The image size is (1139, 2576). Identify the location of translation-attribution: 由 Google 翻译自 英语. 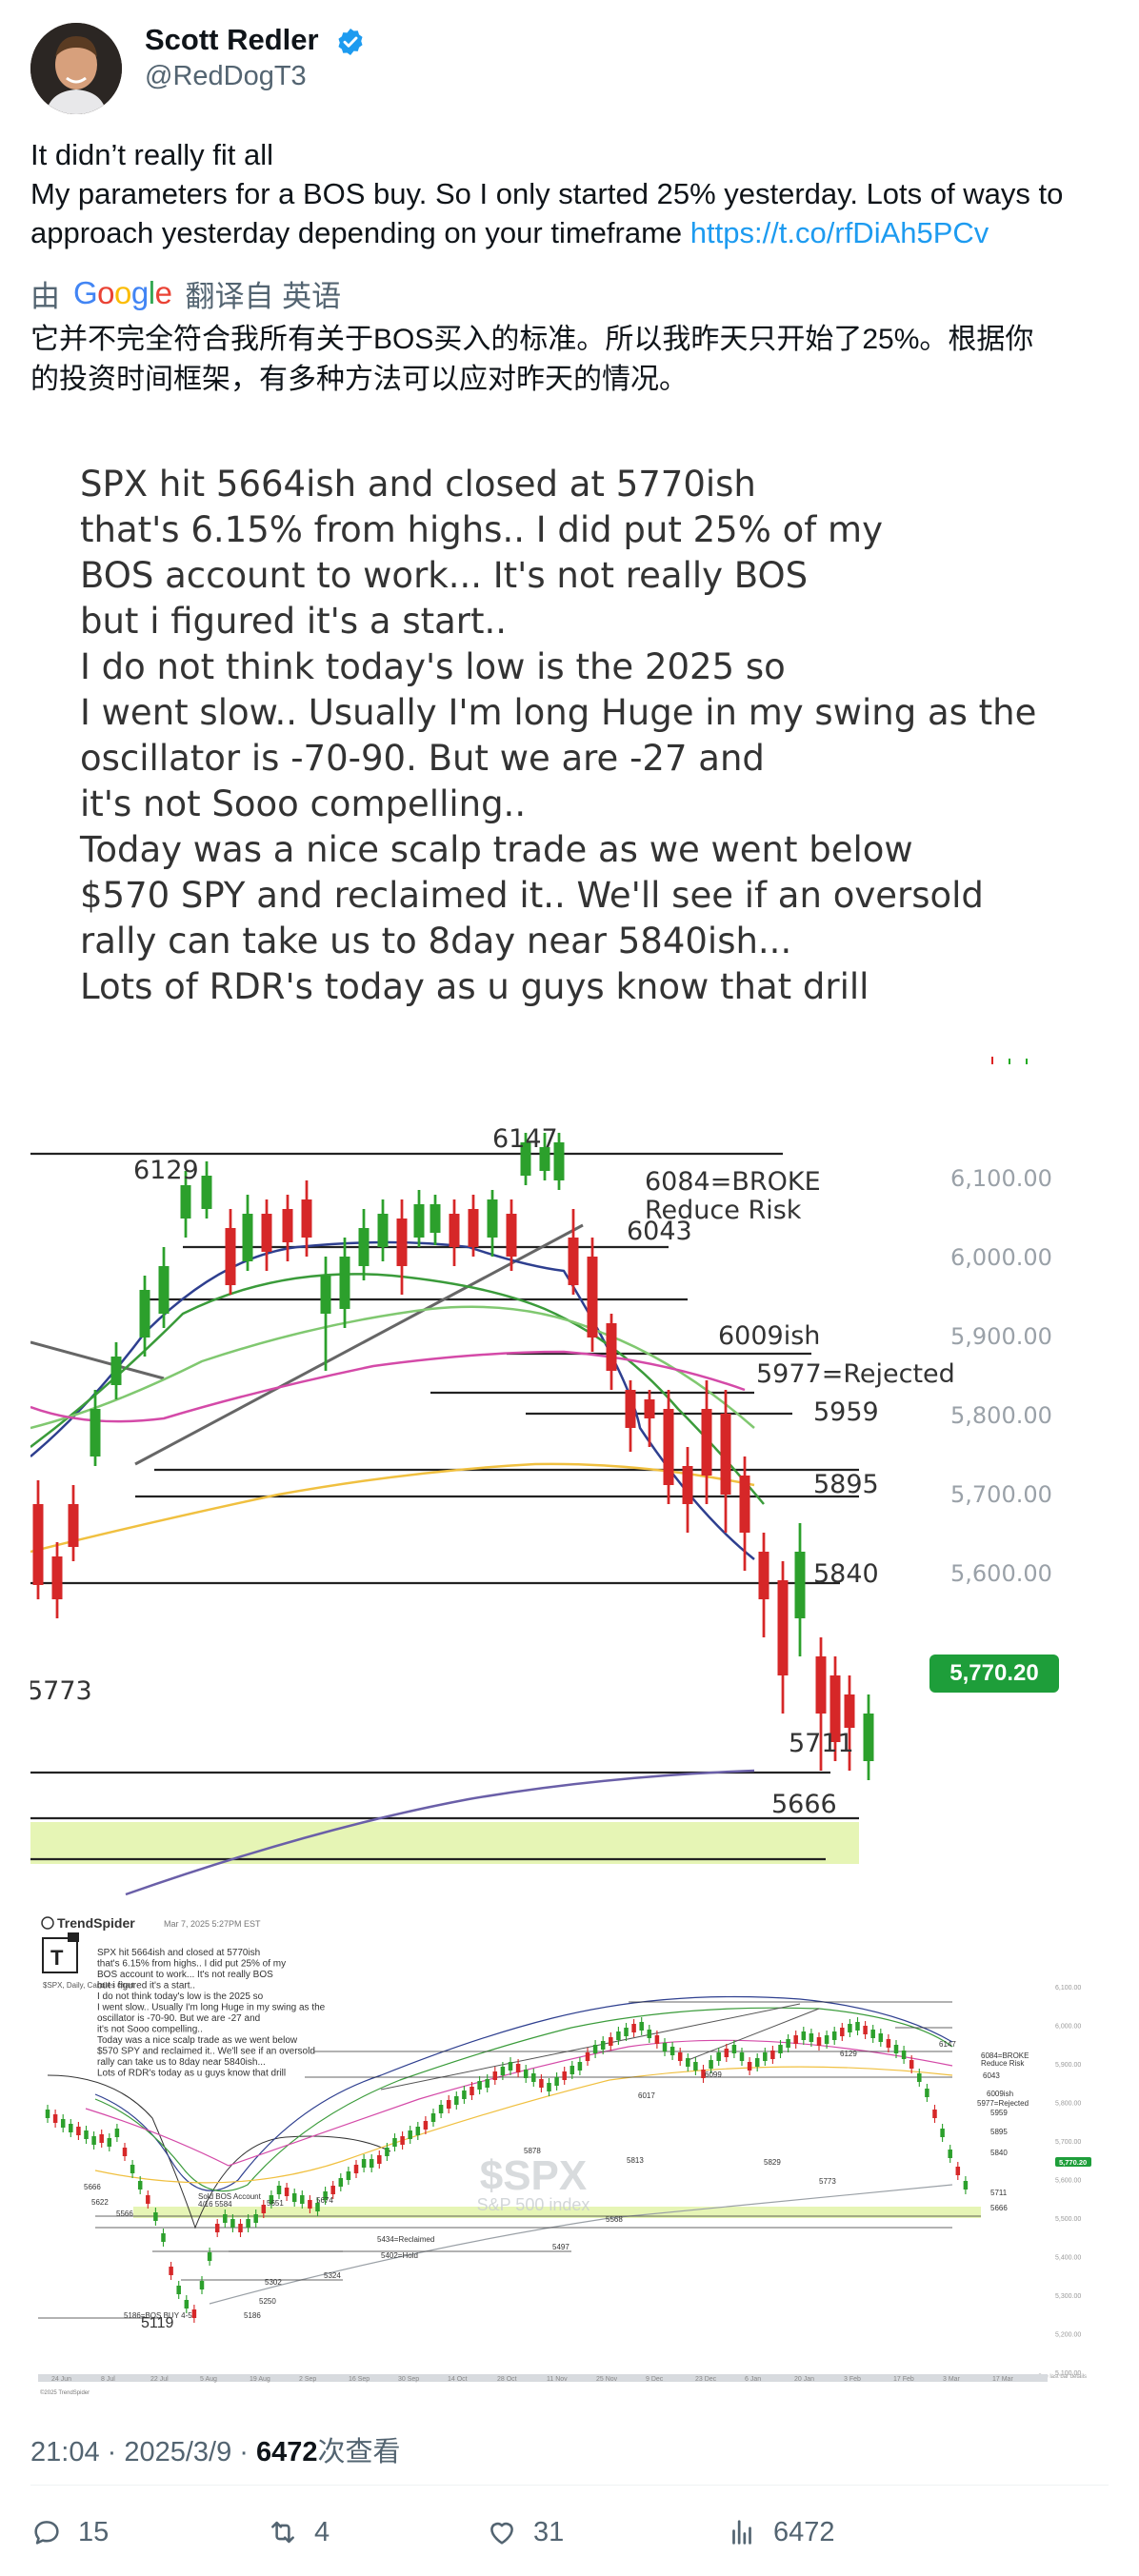
(185, 293).